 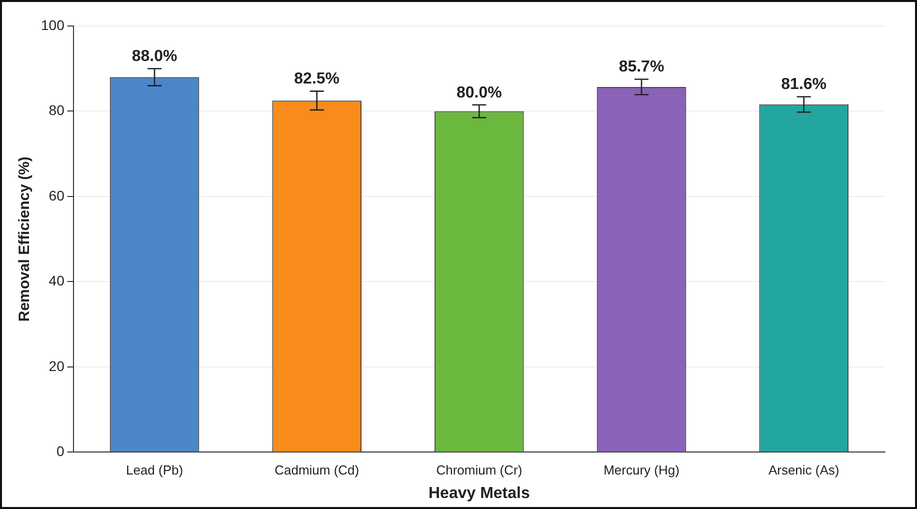 What do you see at coordinates (25, 239) in the screenshot?
I see `y-axis-title: Removal Efficiency (%)` at bounding box center [25, 239].